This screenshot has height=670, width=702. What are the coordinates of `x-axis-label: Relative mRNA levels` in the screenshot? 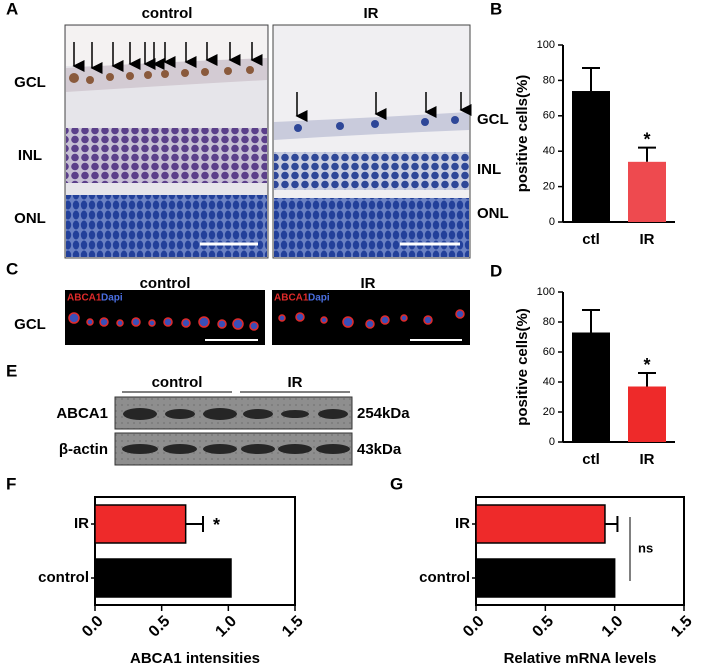 It's located at (580, 658).